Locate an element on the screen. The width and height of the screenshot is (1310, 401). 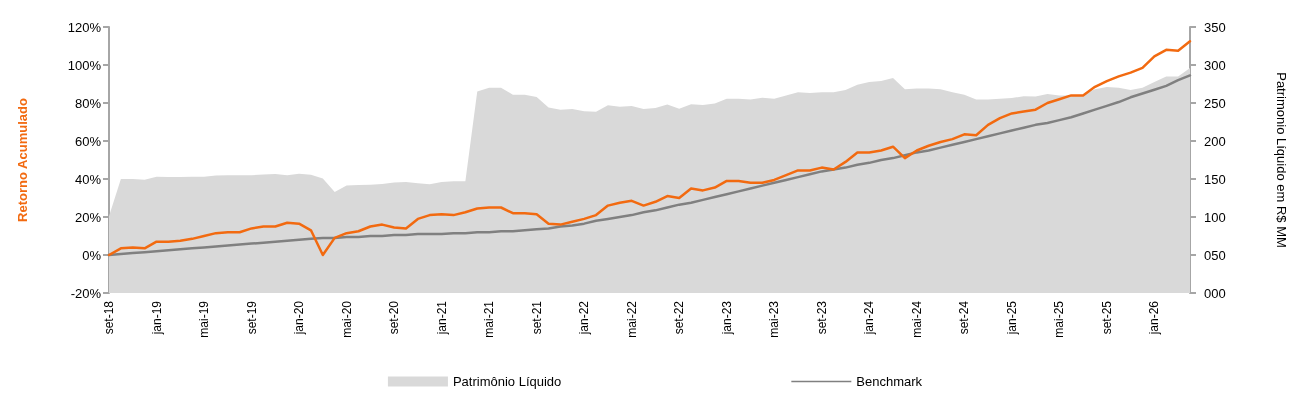
y2-tick-label: 150 is located at coordinates (1215, 179).